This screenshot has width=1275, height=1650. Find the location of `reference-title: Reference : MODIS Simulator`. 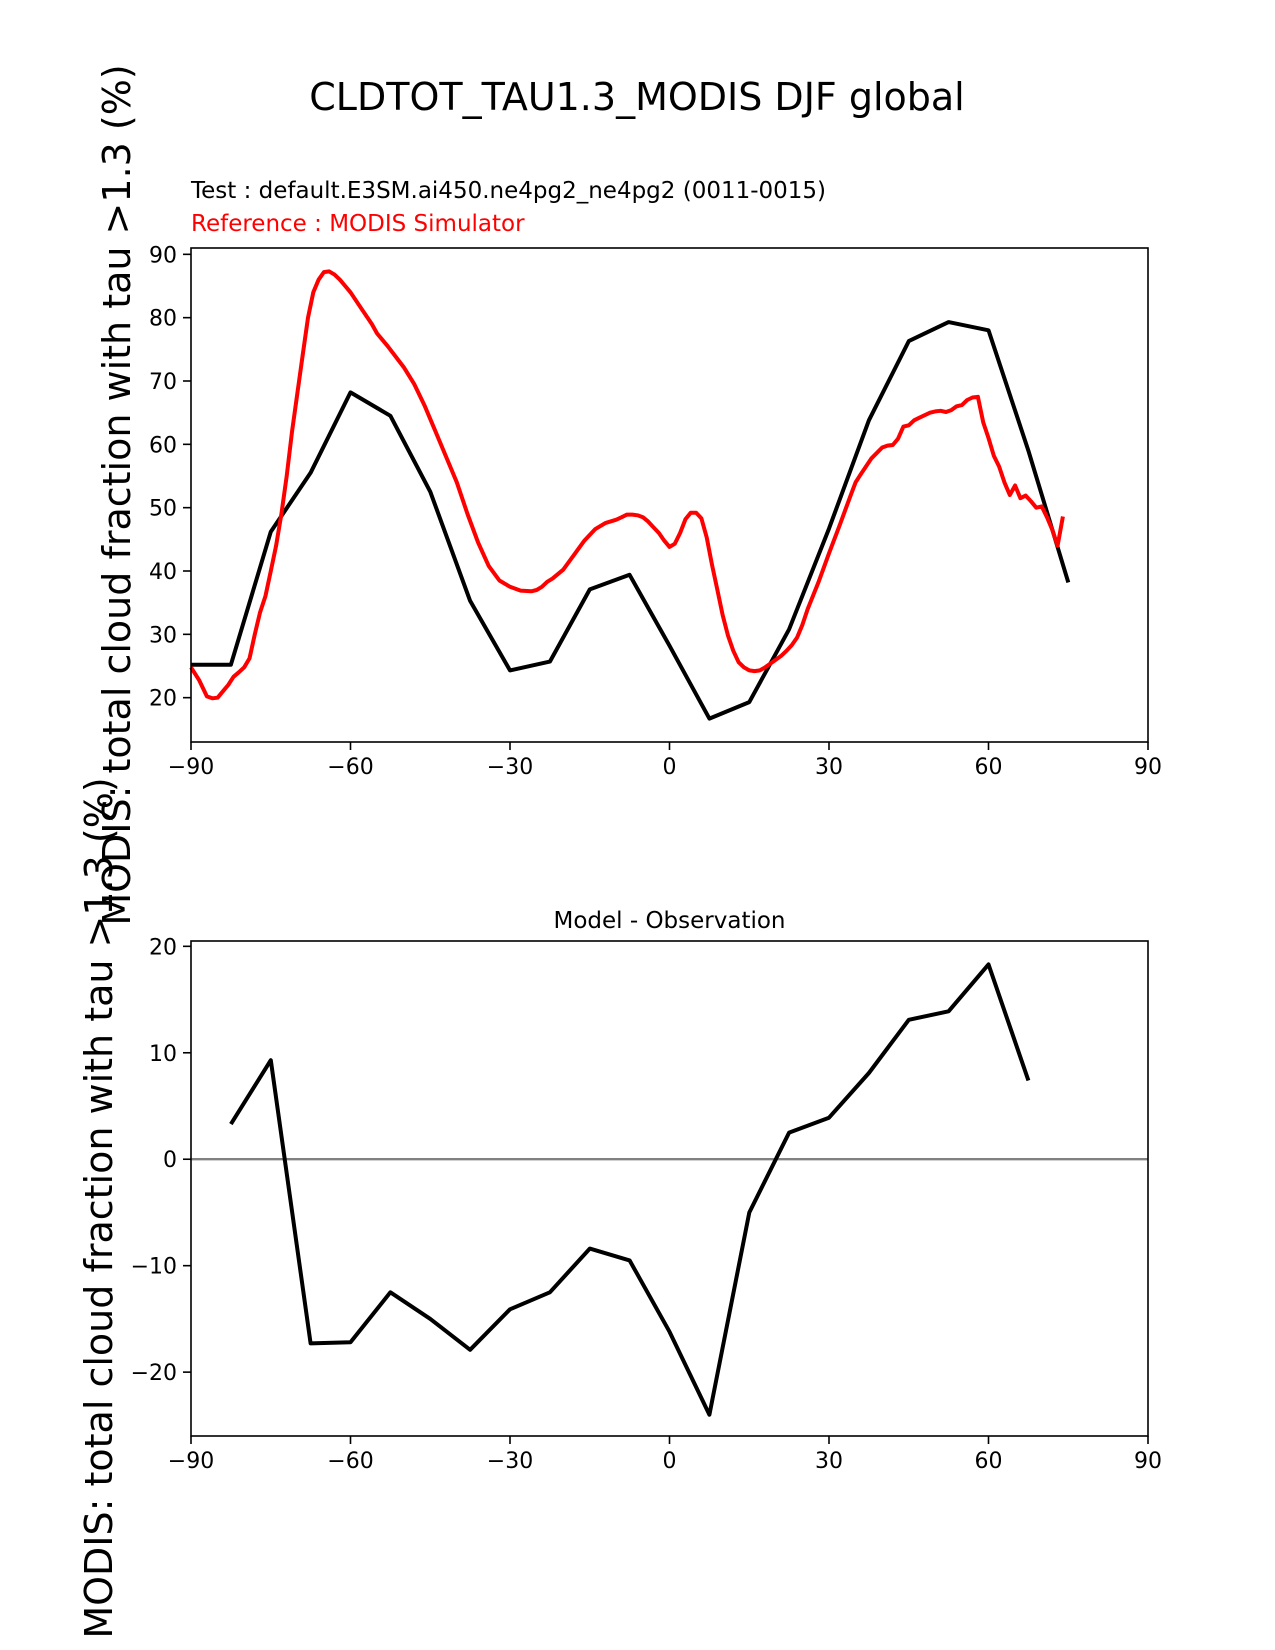

reference-title: Reference : MODIS Simulator is located at coordinates (358, 224).